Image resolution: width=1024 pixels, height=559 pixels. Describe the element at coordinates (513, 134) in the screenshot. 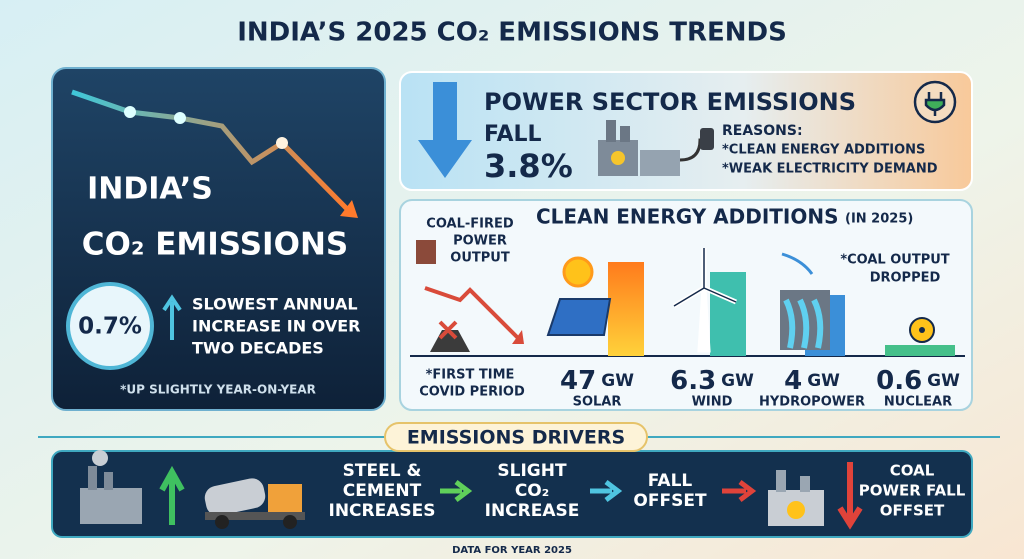

I see `power-direction: FALL` at that location.